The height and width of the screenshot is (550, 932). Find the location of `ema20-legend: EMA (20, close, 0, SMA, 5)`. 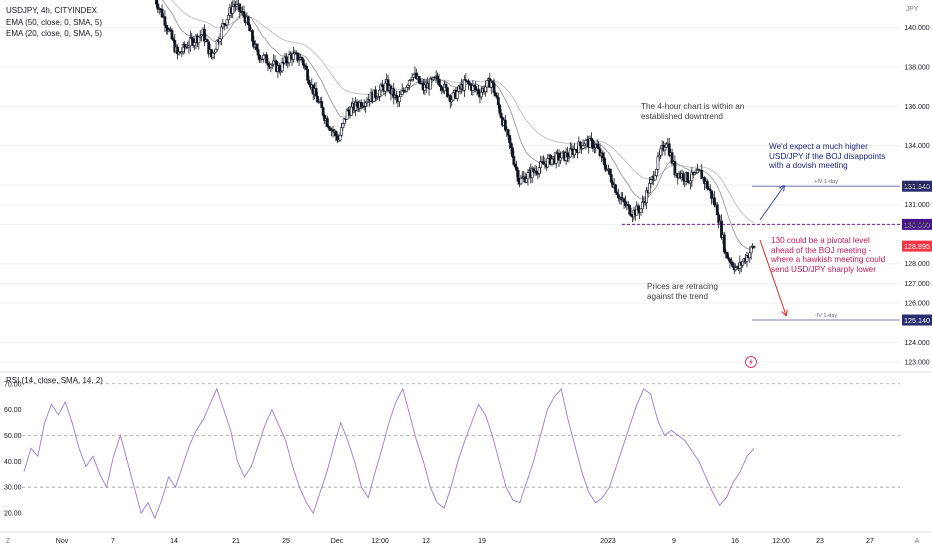

ema20-legend: EMA (20, close, 0, SMA, 5) is located at coordinates (54, 33).